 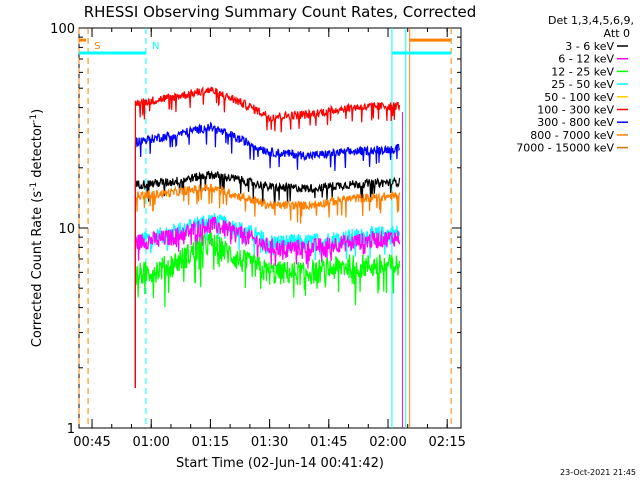 What do you see at coordinates (591, 20) in the screenshot?
I see `legend-header-line-1: Det 1,3,4,5,6,9,` at bounding box center [591, 20].